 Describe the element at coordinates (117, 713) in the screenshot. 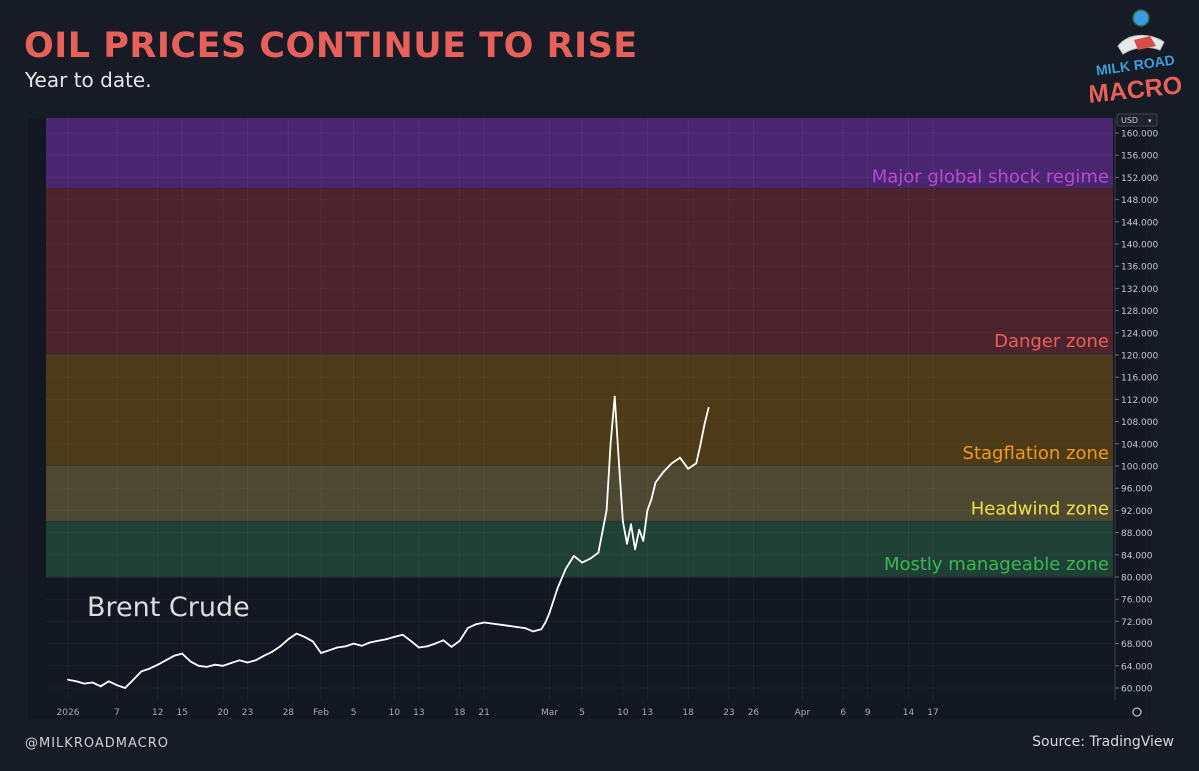

I see `x-tick-label: 7` at that location.